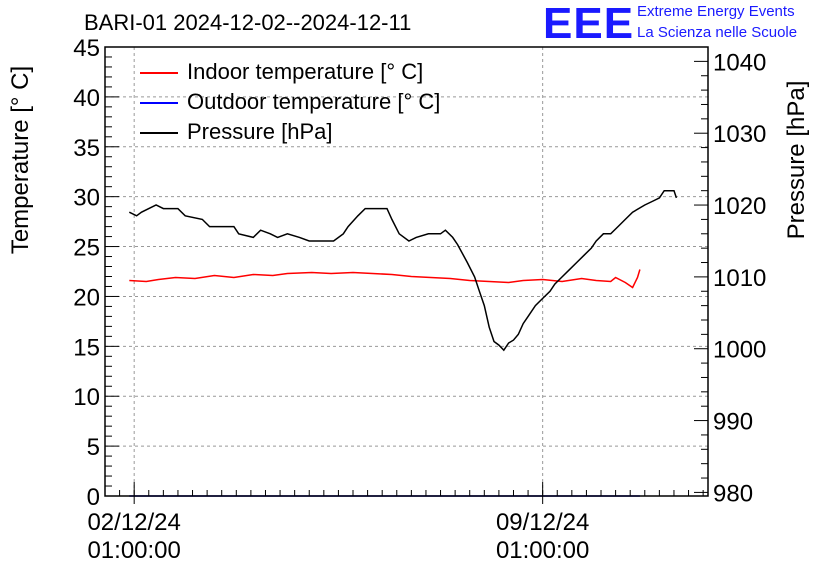 The height and width of the screenshot is (572, 836). I want to click on legend-item-outdoor: Outdoor temperature [° C], so click(340, 103).